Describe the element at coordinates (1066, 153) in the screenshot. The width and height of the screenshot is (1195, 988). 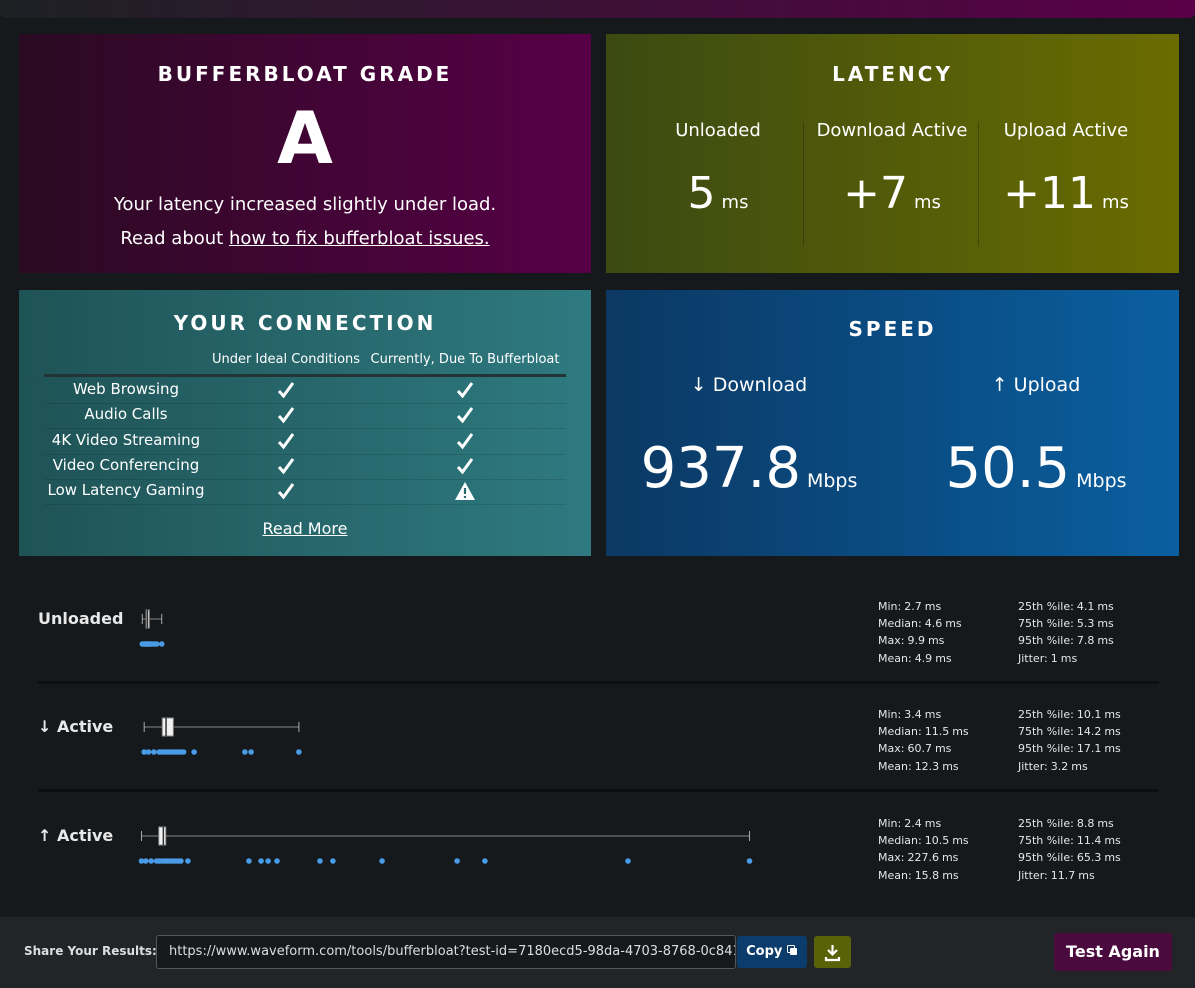
I see `latency-item: Upload Active +11 ms` at that location.